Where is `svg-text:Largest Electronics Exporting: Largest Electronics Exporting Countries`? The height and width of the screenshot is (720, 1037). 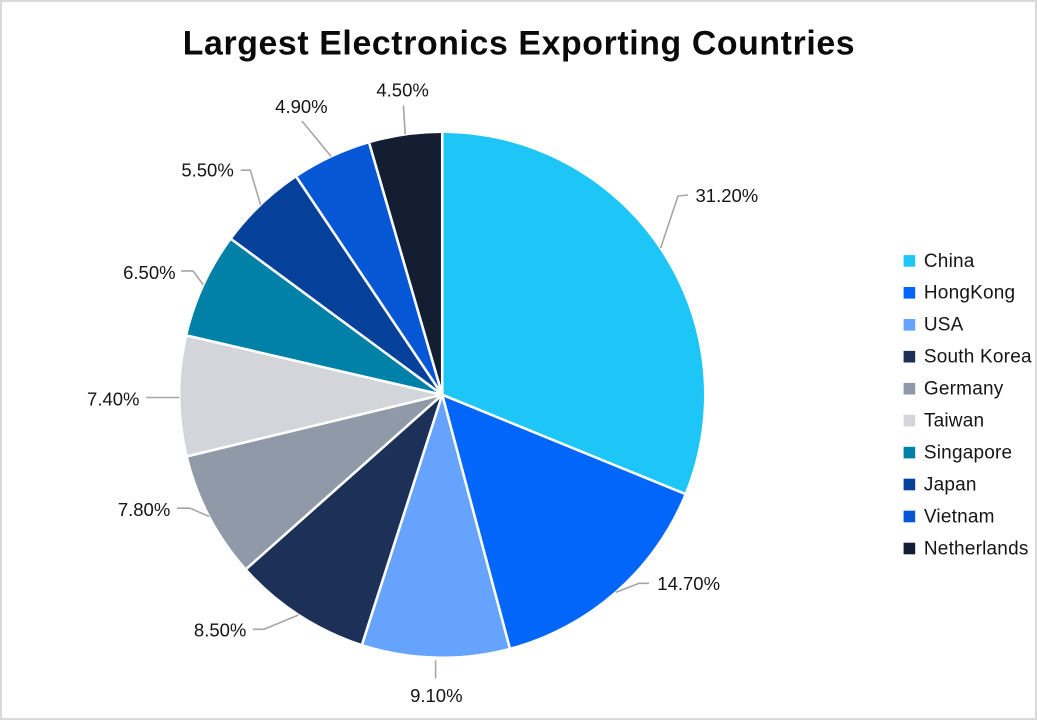
svg-text:Largest Electronics Exporting: Largest Electronics Exporting Countries is located at coordinates (519, 44).